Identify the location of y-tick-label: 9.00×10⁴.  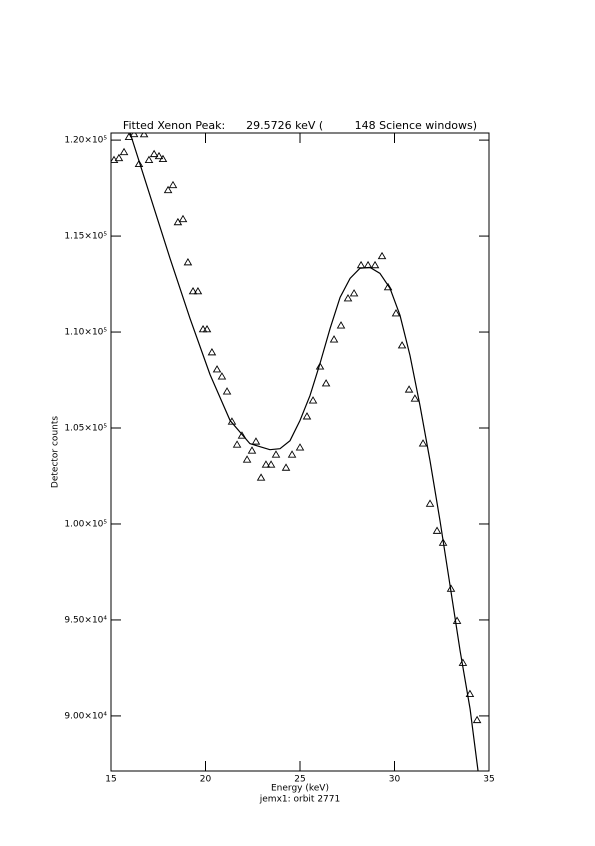
(85, 716).